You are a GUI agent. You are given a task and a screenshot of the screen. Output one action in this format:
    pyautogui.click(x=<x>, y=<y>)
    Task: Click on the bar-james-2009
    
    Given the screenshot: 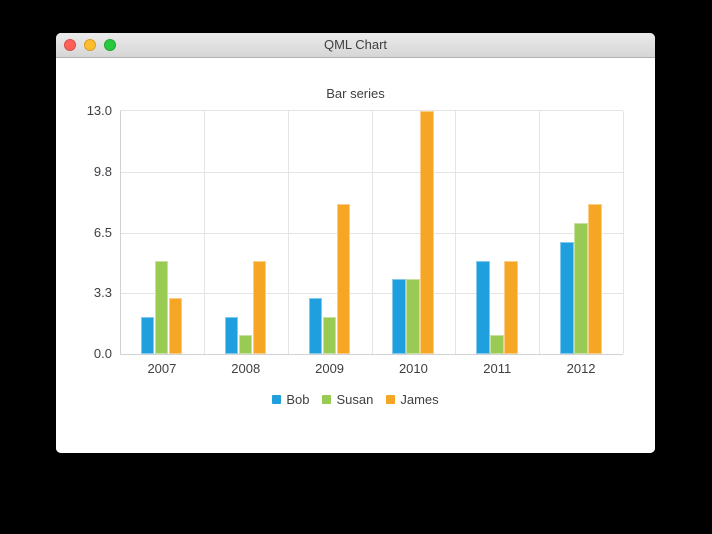 What is the action you would take?
    pyautogui.click(x=343, y=279)
    